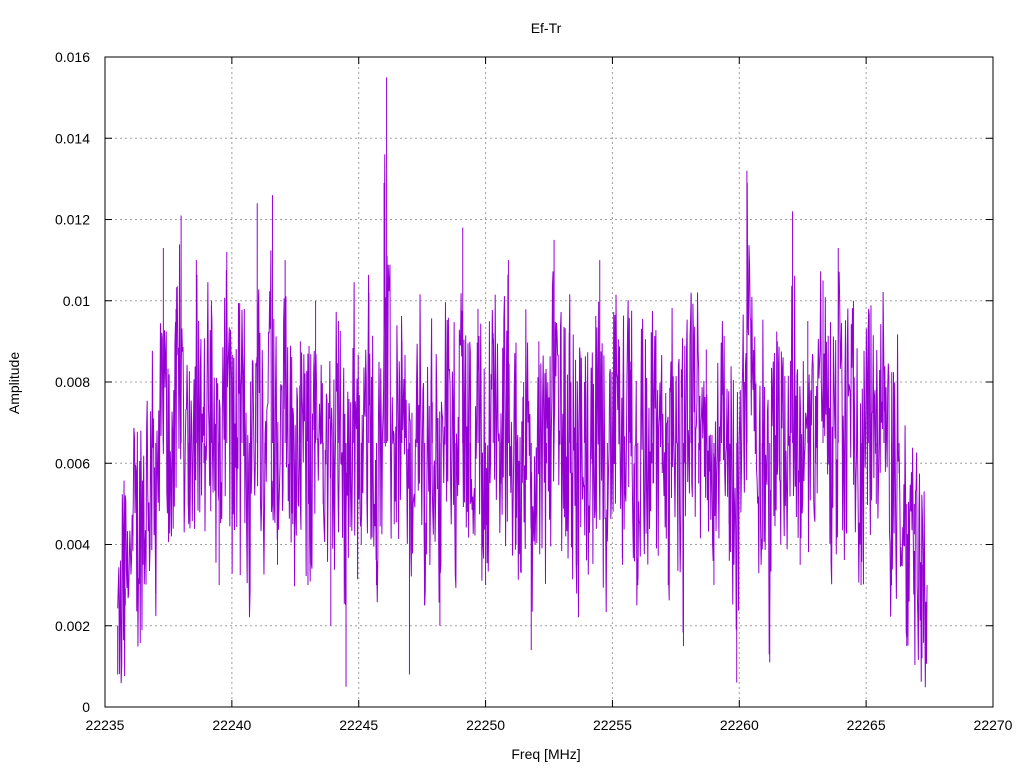 This screenshot has width=1024, height=768. I want to click on x-tick-label: 22260, so click(739, 725).